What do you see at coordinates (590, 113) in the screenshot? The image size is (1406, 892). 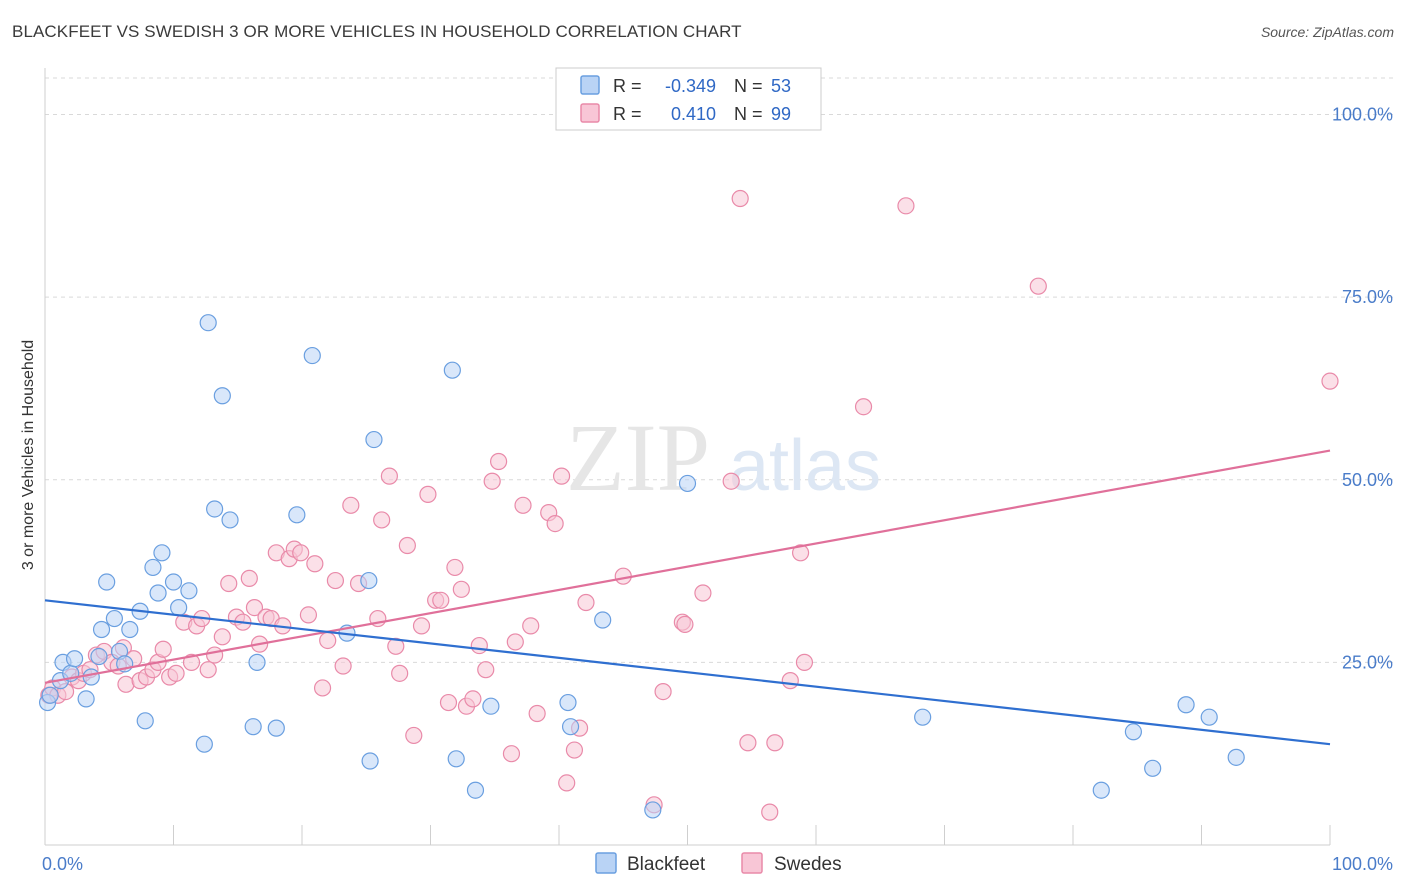 I see `legend-swatch-swedes` at bounding box center [590, 113].